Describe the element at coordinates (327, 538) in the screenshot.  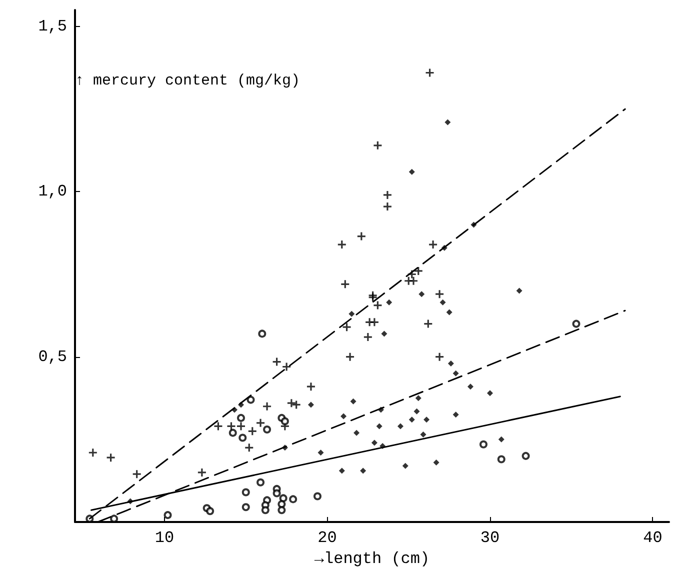
I see `x-tick-label: 20` at that location.